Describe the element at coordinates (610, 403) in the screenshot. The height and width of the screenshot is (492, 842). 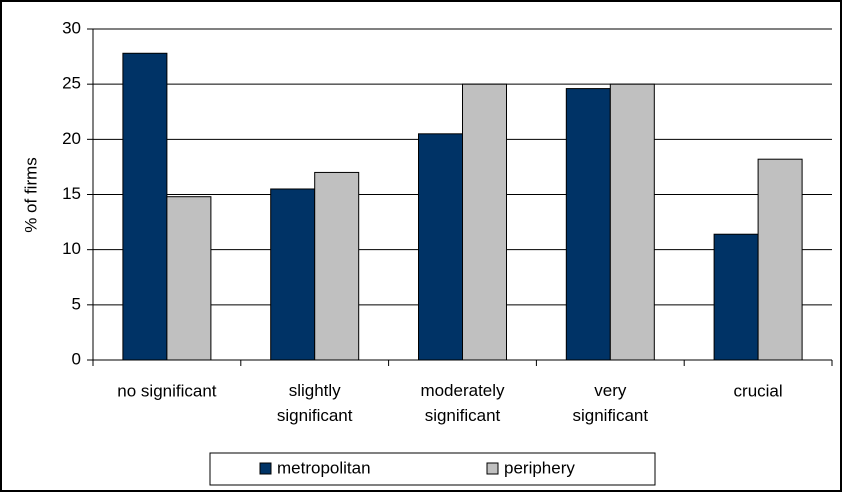
I see `x-tick-label: very significant` at that location.